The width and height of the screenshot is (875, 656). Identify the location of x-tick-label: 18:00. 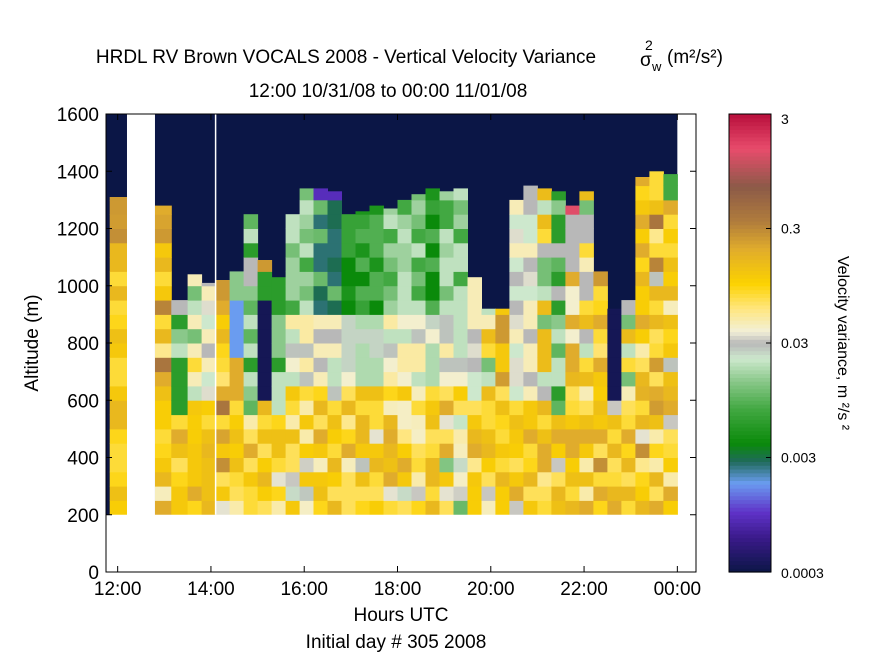
(398, 589).